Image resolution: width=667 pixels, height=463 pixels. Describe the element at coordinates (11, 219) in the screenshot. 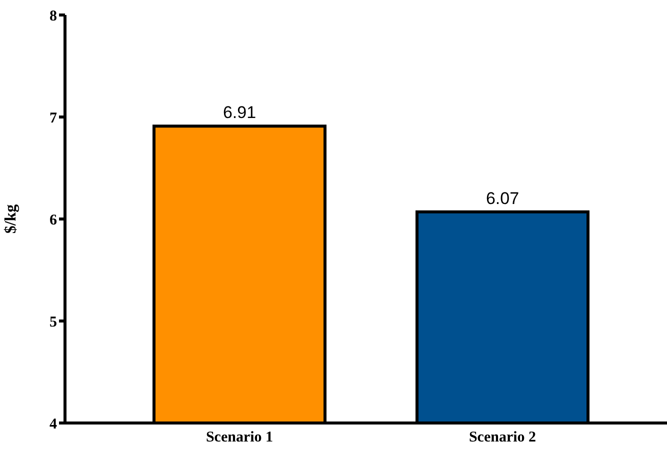

I see `y-axis-title: $/kg` at that location.